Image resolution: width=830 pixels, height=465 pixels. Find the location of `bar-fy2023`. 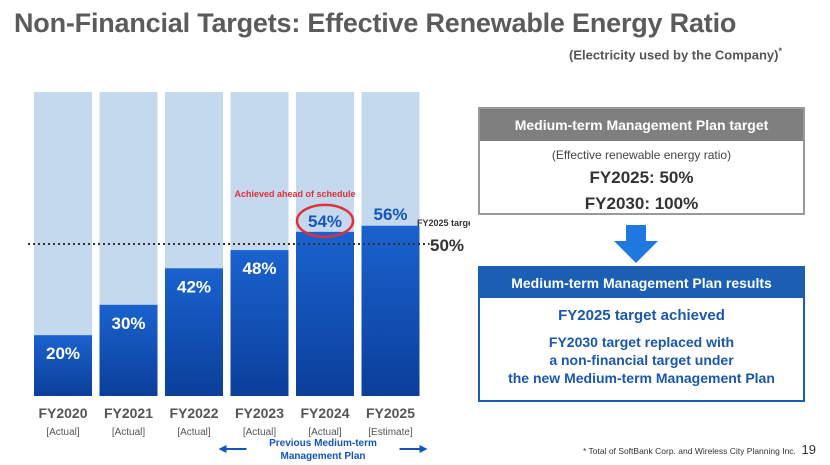

bar-fy2023 is located at coordinates (259, 323).